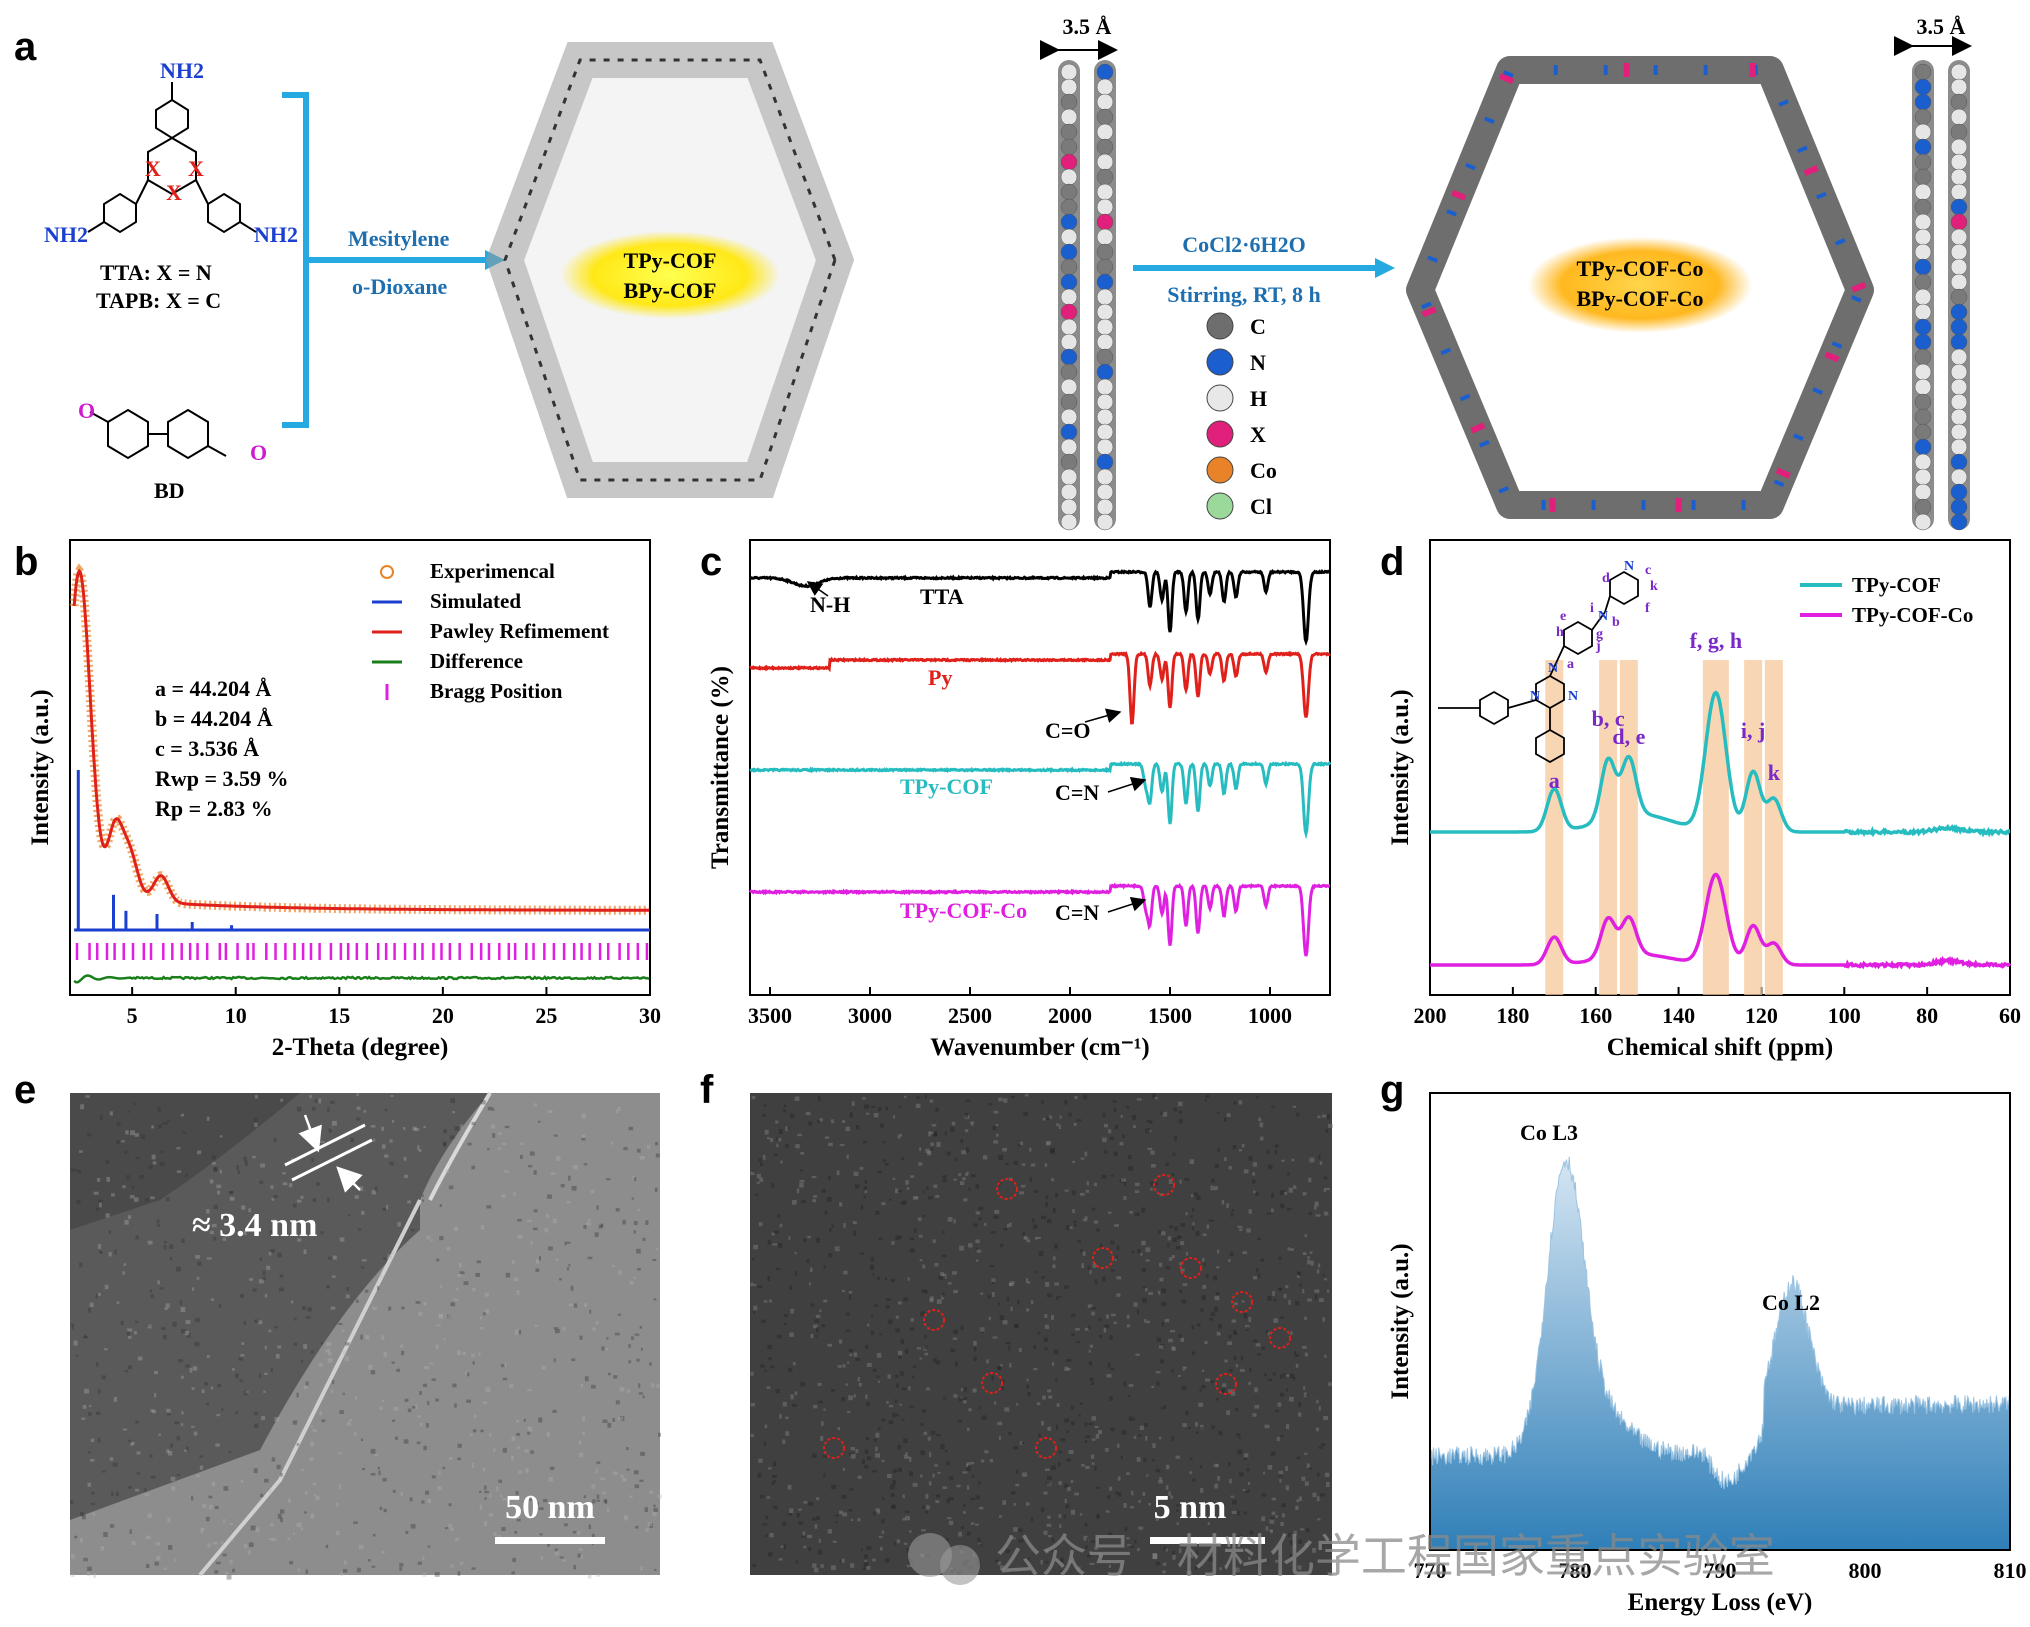  Describe the element at coordinates (1220, 326) in the screenshot. I see `atom-legend-swatch-c` at that location.